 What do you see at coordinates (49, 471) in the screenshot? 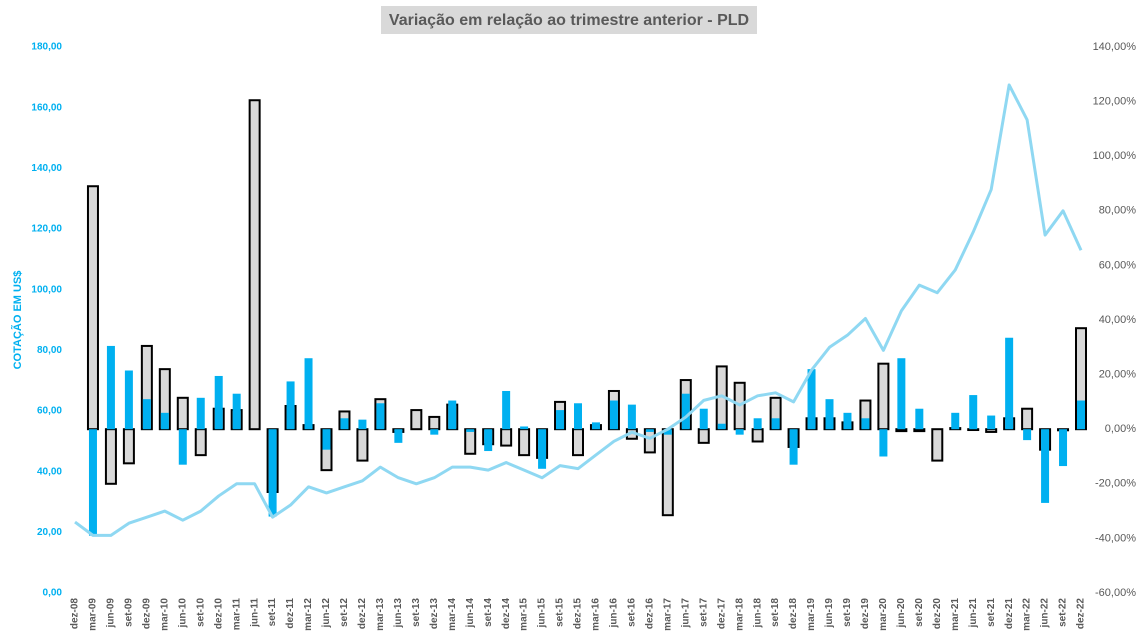
I see `y-tick-label: 40,00` at bounding box center [49, 471].